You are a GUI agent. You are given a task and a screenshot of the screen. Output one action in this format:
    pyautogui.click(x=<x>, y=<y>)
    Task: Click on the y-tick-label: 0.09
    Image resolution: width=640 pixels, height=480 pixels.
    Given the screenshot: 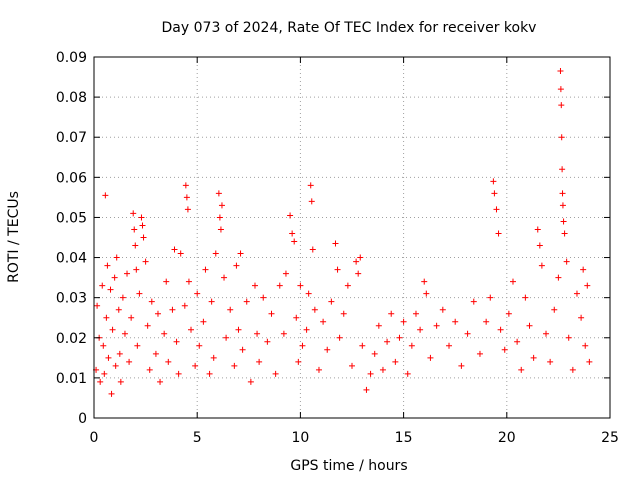 What is the action you would take?
    pyautogui.click(x=71, y=58)
    